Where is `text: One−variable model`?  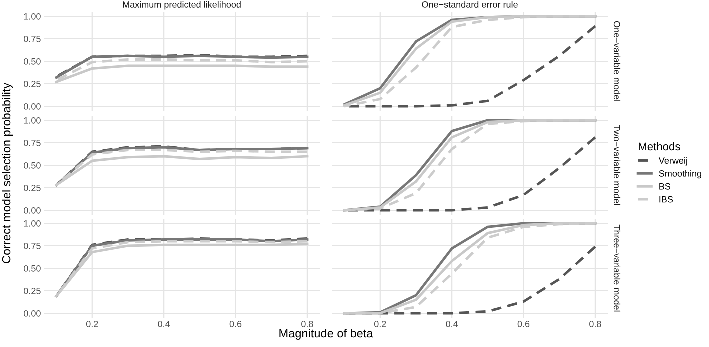
text: One−variable model is located at coordinates (617, 61).